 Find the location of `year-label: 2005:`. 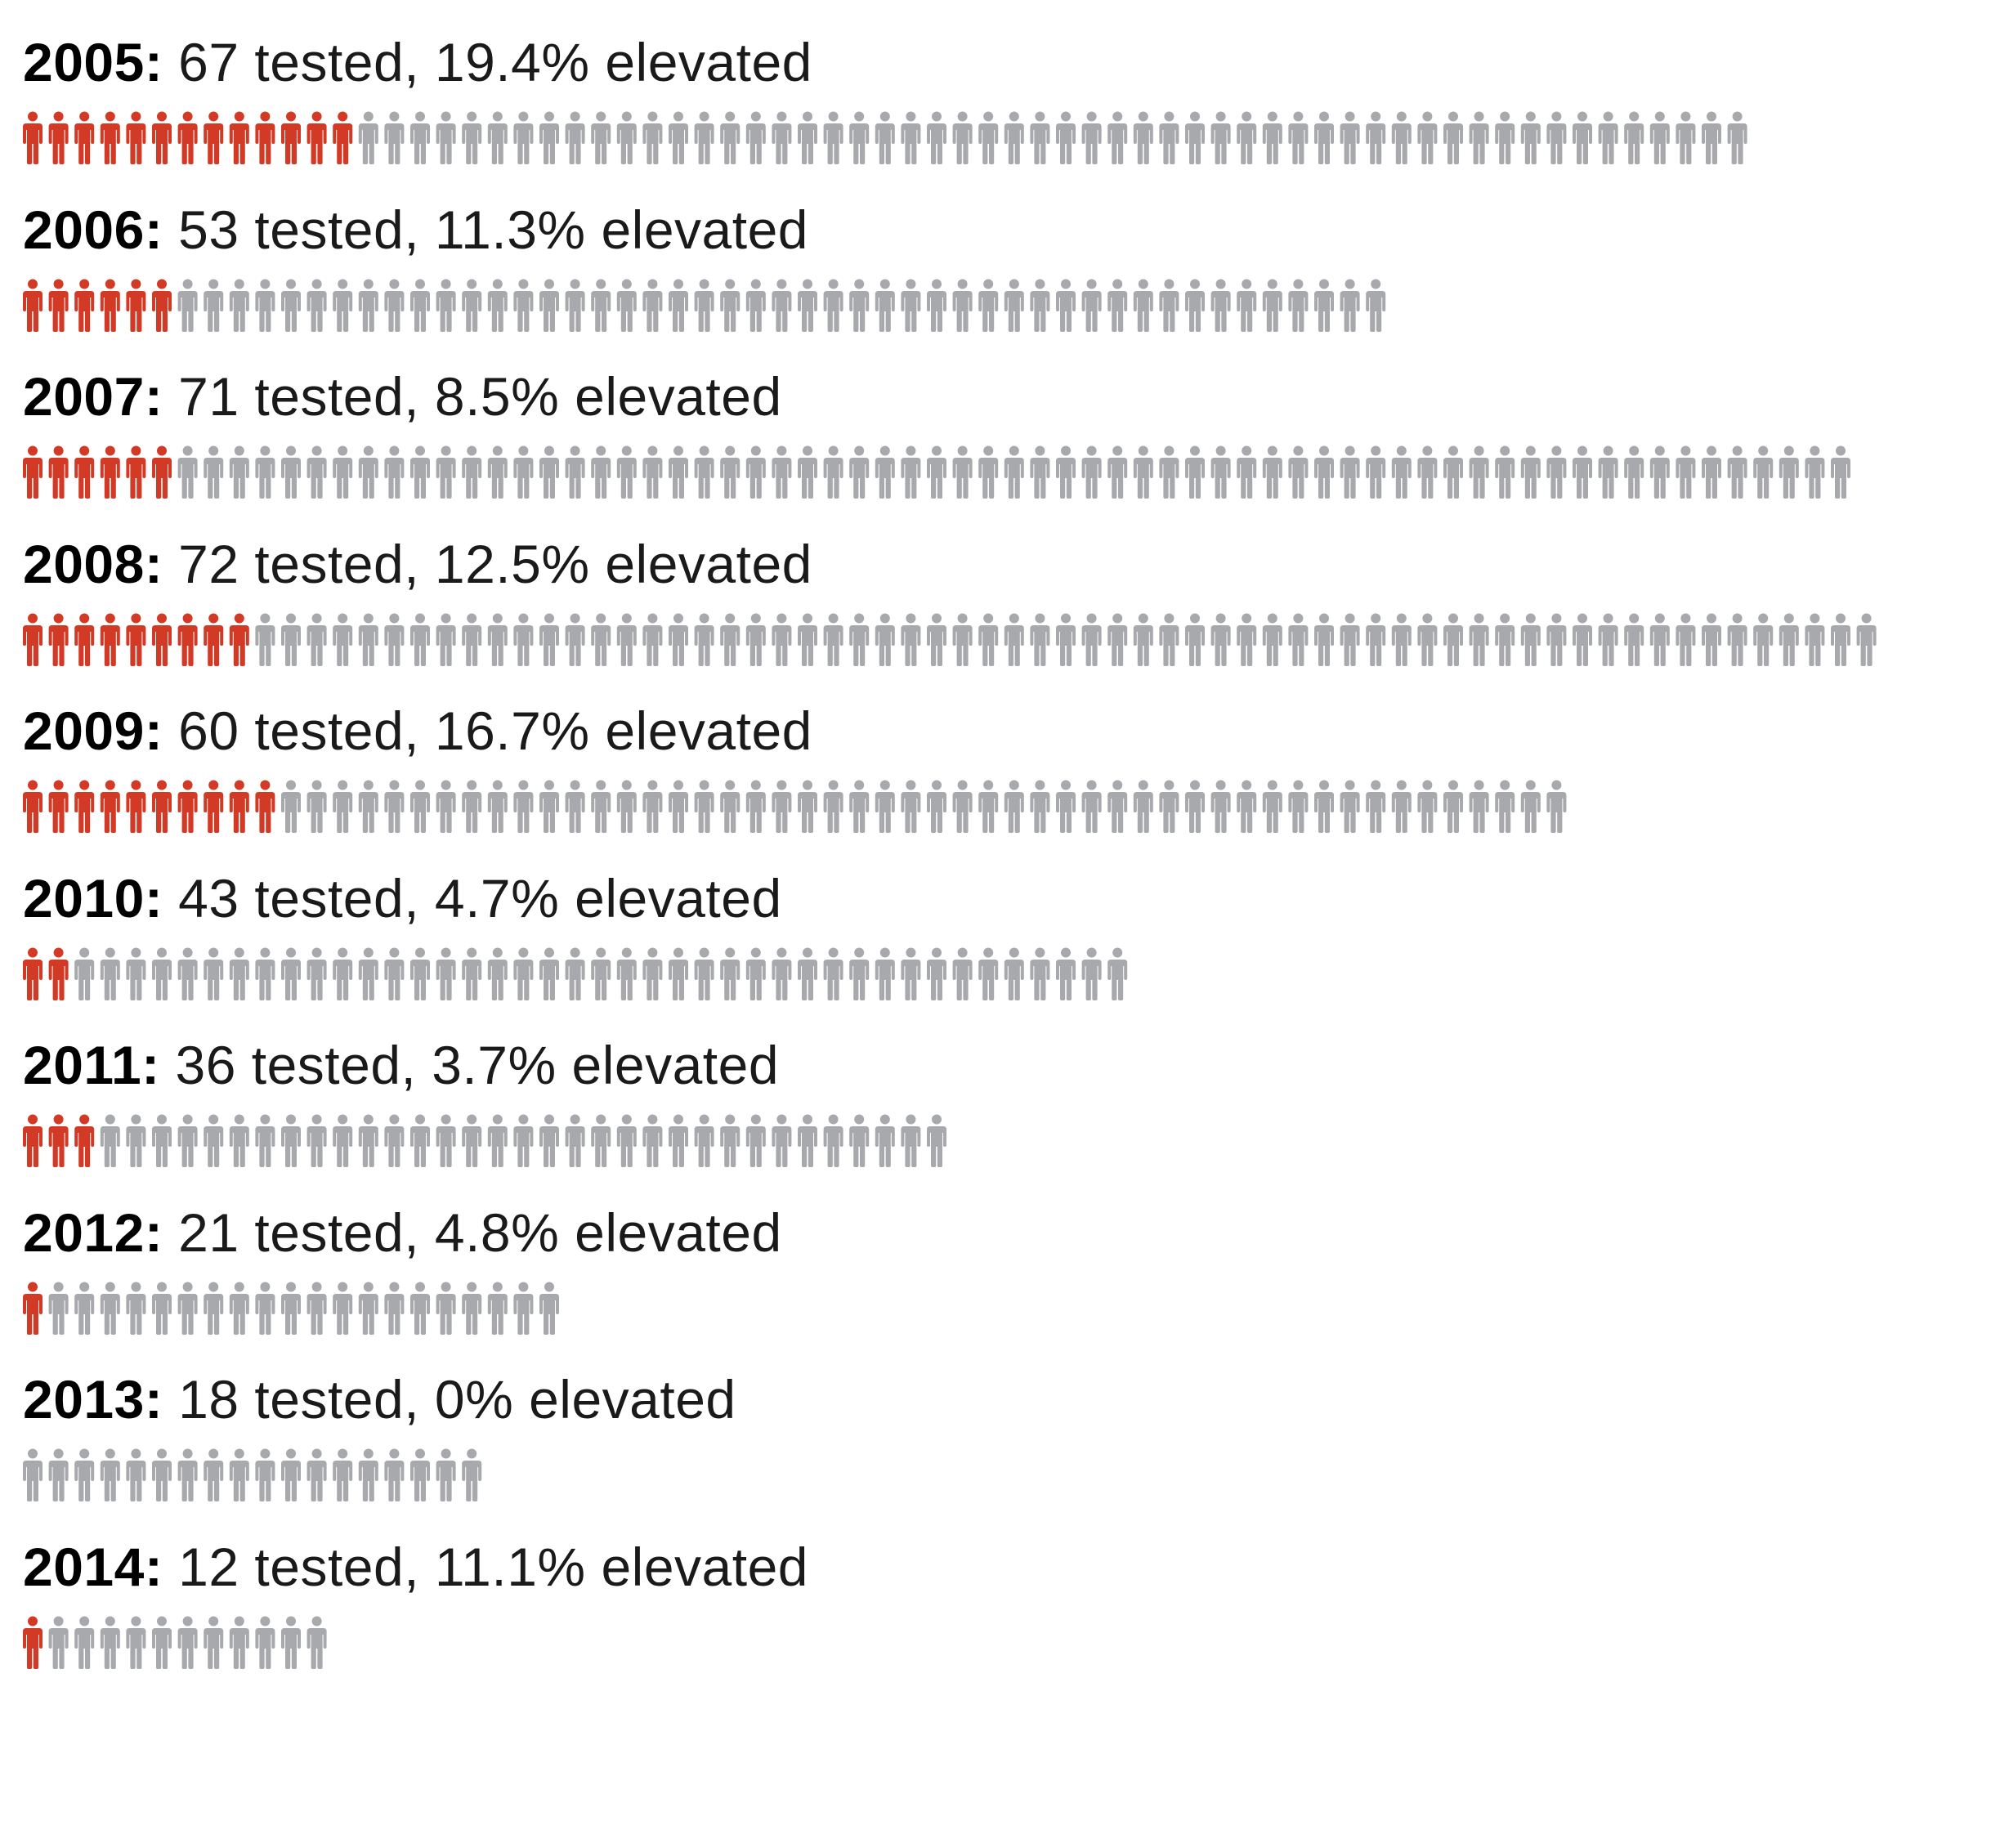

year-label: 2005: is located at coordinates (93, 62).